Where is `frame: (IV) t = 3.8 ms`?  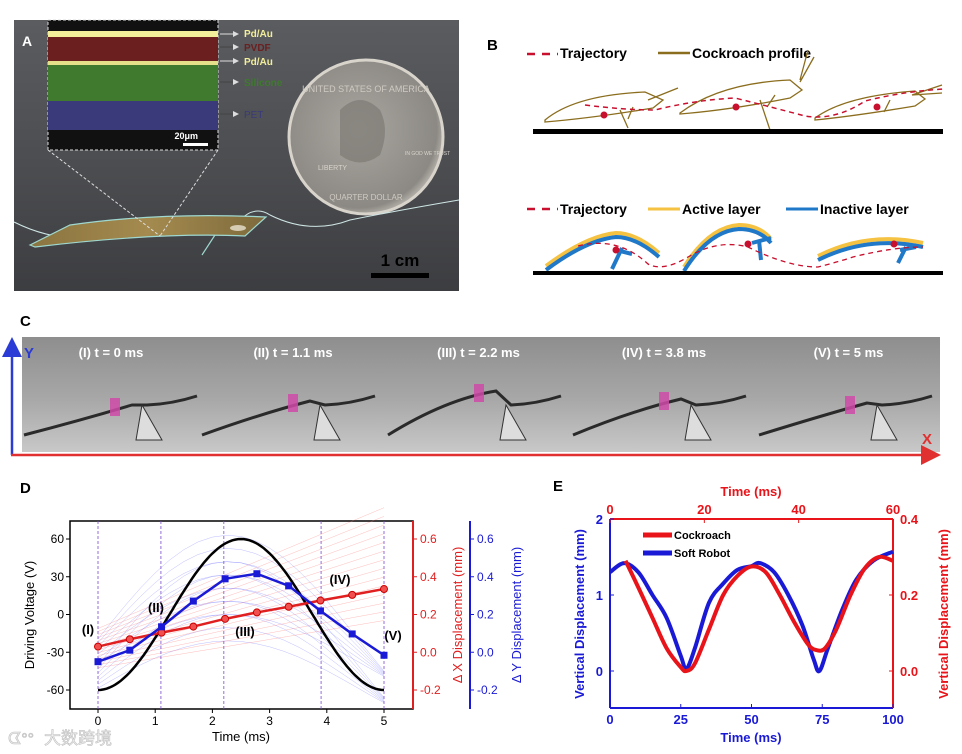 frame: (IV) t = 3.8 ms is located at coordinates (664, 394).